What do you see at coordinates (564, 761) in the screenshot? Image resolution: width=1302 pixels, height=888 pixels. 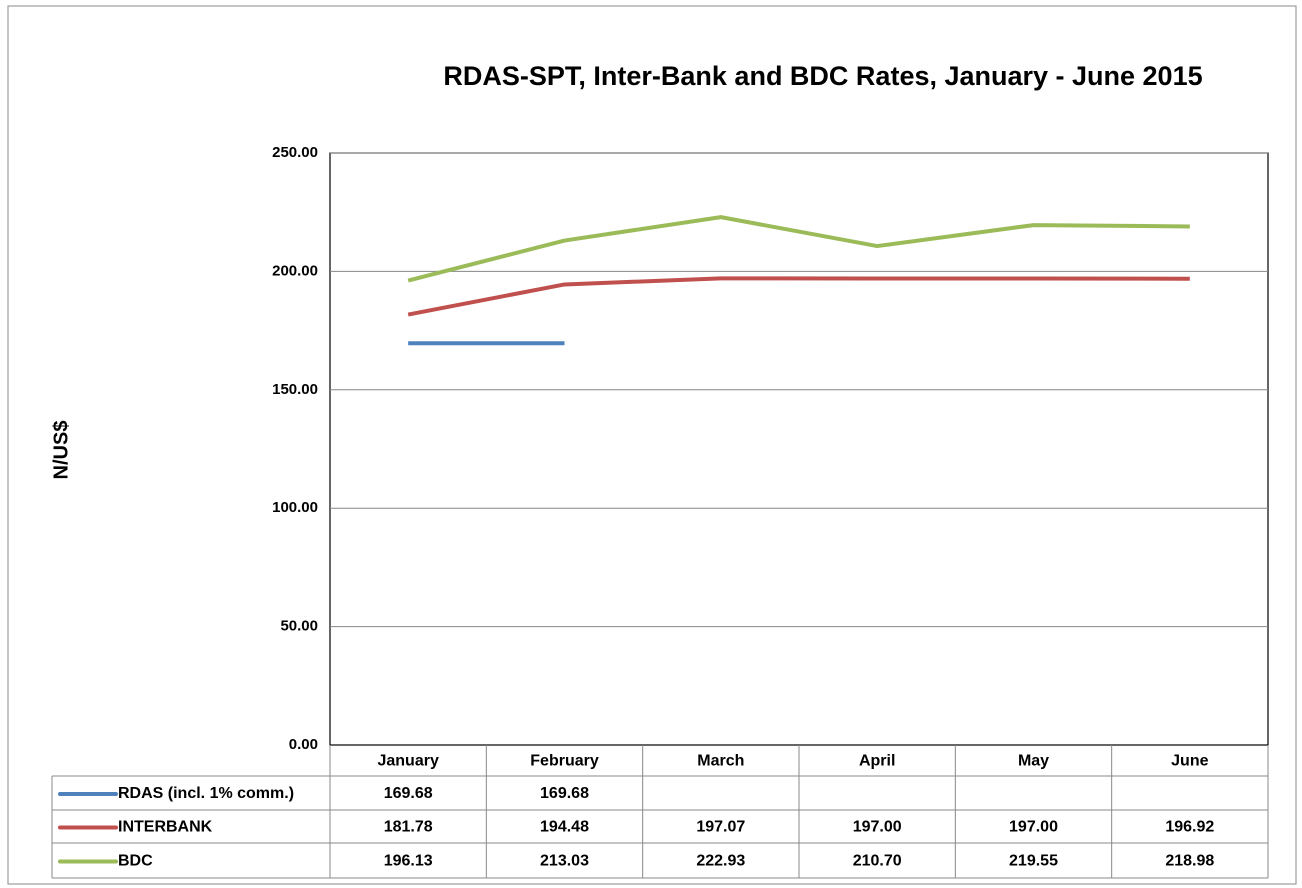 I see `x-tick-label: February` at bounding box center [564, 761].